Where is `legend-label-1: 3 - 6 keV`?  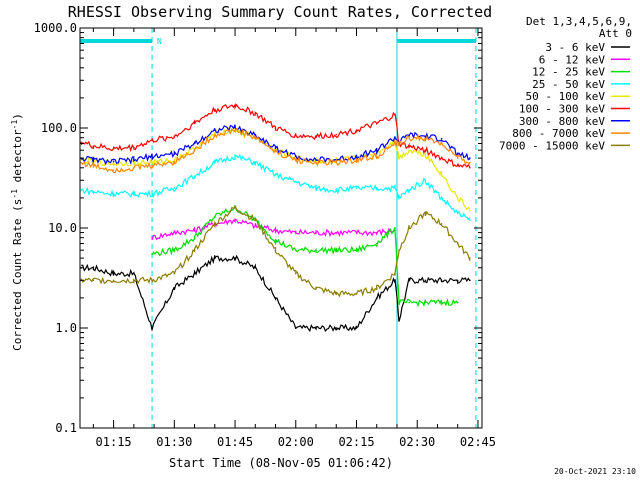 legend-label-1: 3 - 6 keV is located at coordinates (575, 47).